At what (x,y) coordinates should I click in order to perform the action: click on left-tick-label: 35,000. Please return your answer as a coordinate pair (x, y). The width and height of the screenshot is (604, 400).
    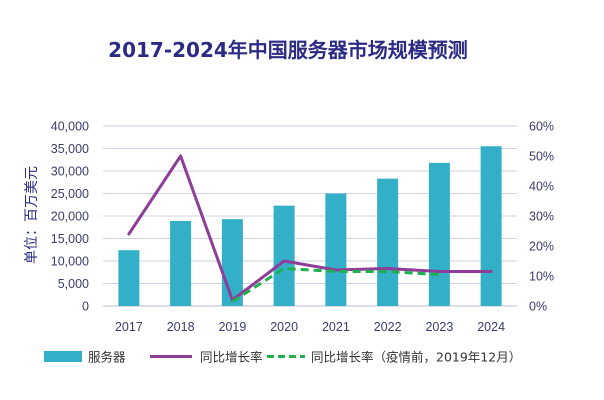
    Looking at the image, I should click on (70, 149).